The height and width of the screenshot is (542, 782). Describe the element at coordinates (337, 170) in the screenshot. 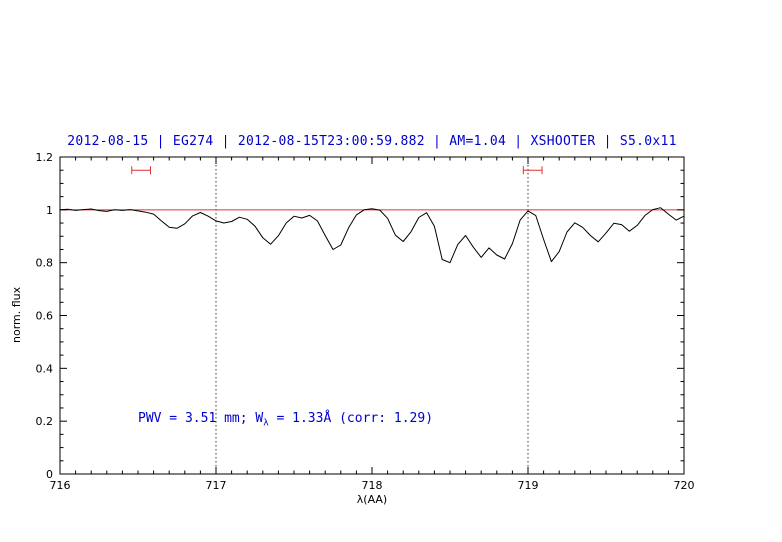

I see `range-markers` at that location.